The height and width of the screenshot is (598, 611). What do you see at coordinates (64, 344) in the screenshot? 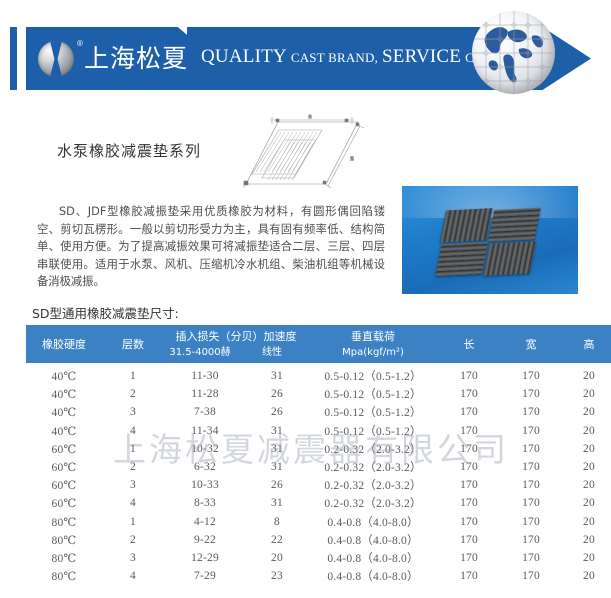
I see `col-hardness: 橡胶硬度` at bounding box center [64, 344].